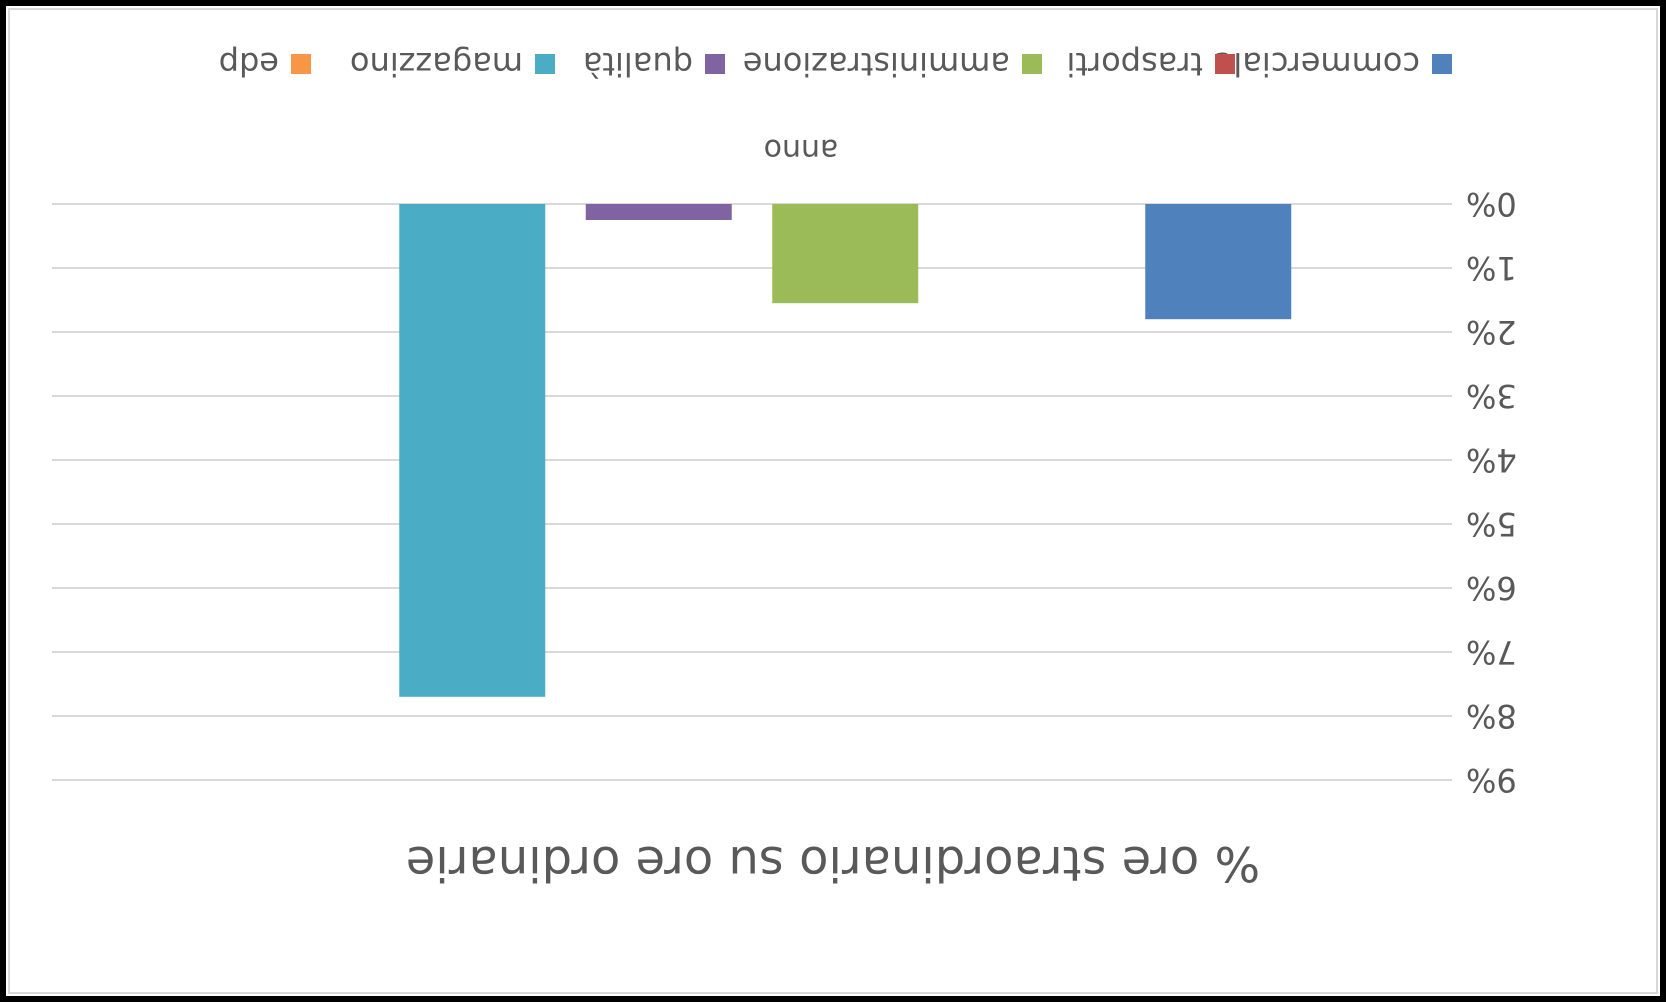  What do you see at coordinates (638, 64) in the screenshot?
I see `legend-label: qualità` at bounding box center [638, 64].